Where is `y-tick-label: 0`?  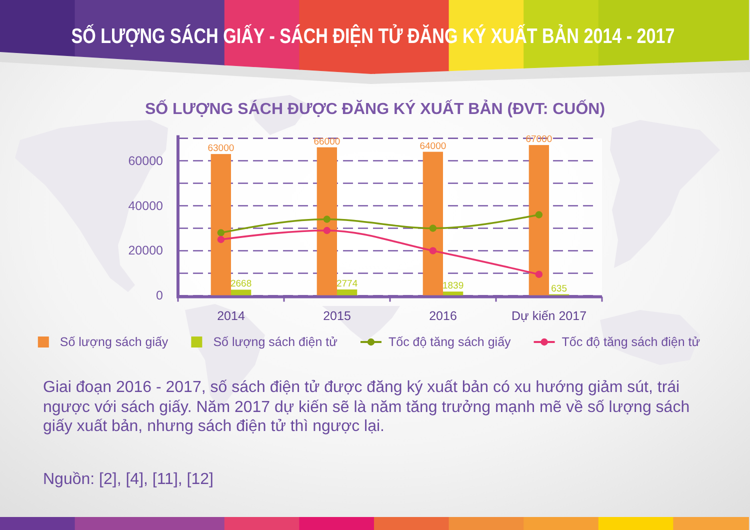
y-tick-label: 0 is located at coordinates (160, 295).